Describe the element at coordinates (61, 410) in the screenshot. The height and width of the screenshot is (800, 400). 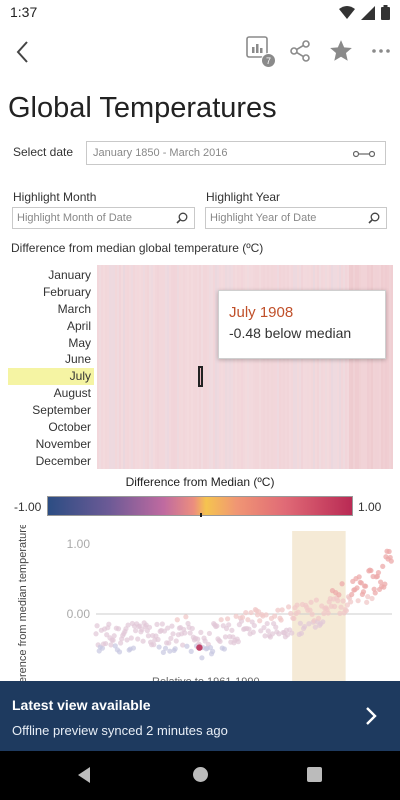
I see `month-label: September` at that location.